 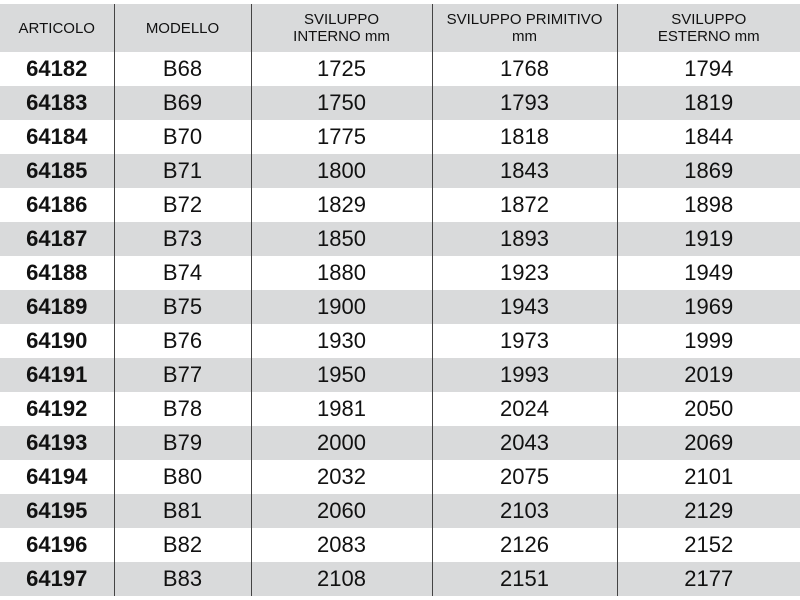 What do you see at coordinates (524, 341) in the screenshot?
I see `cell-sviluppo-primitivo: 1973` at bounding box center [524, 341].